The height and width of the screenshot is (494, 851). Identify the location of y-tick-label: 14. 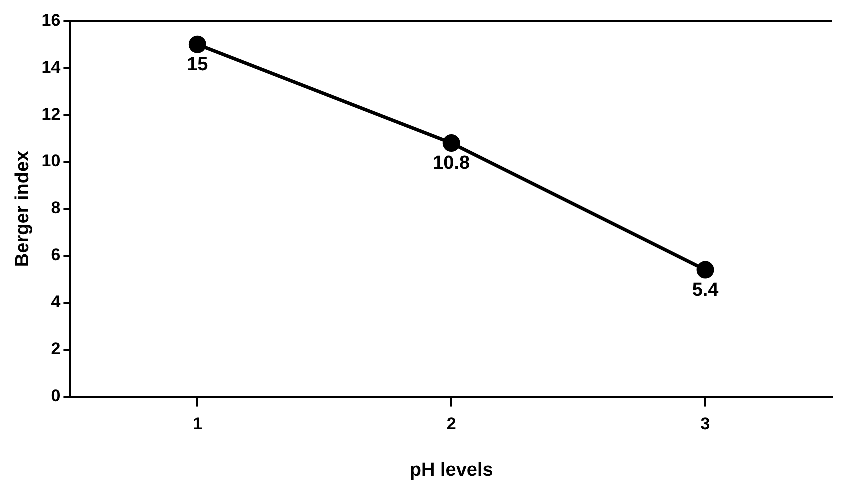
(52, 67).